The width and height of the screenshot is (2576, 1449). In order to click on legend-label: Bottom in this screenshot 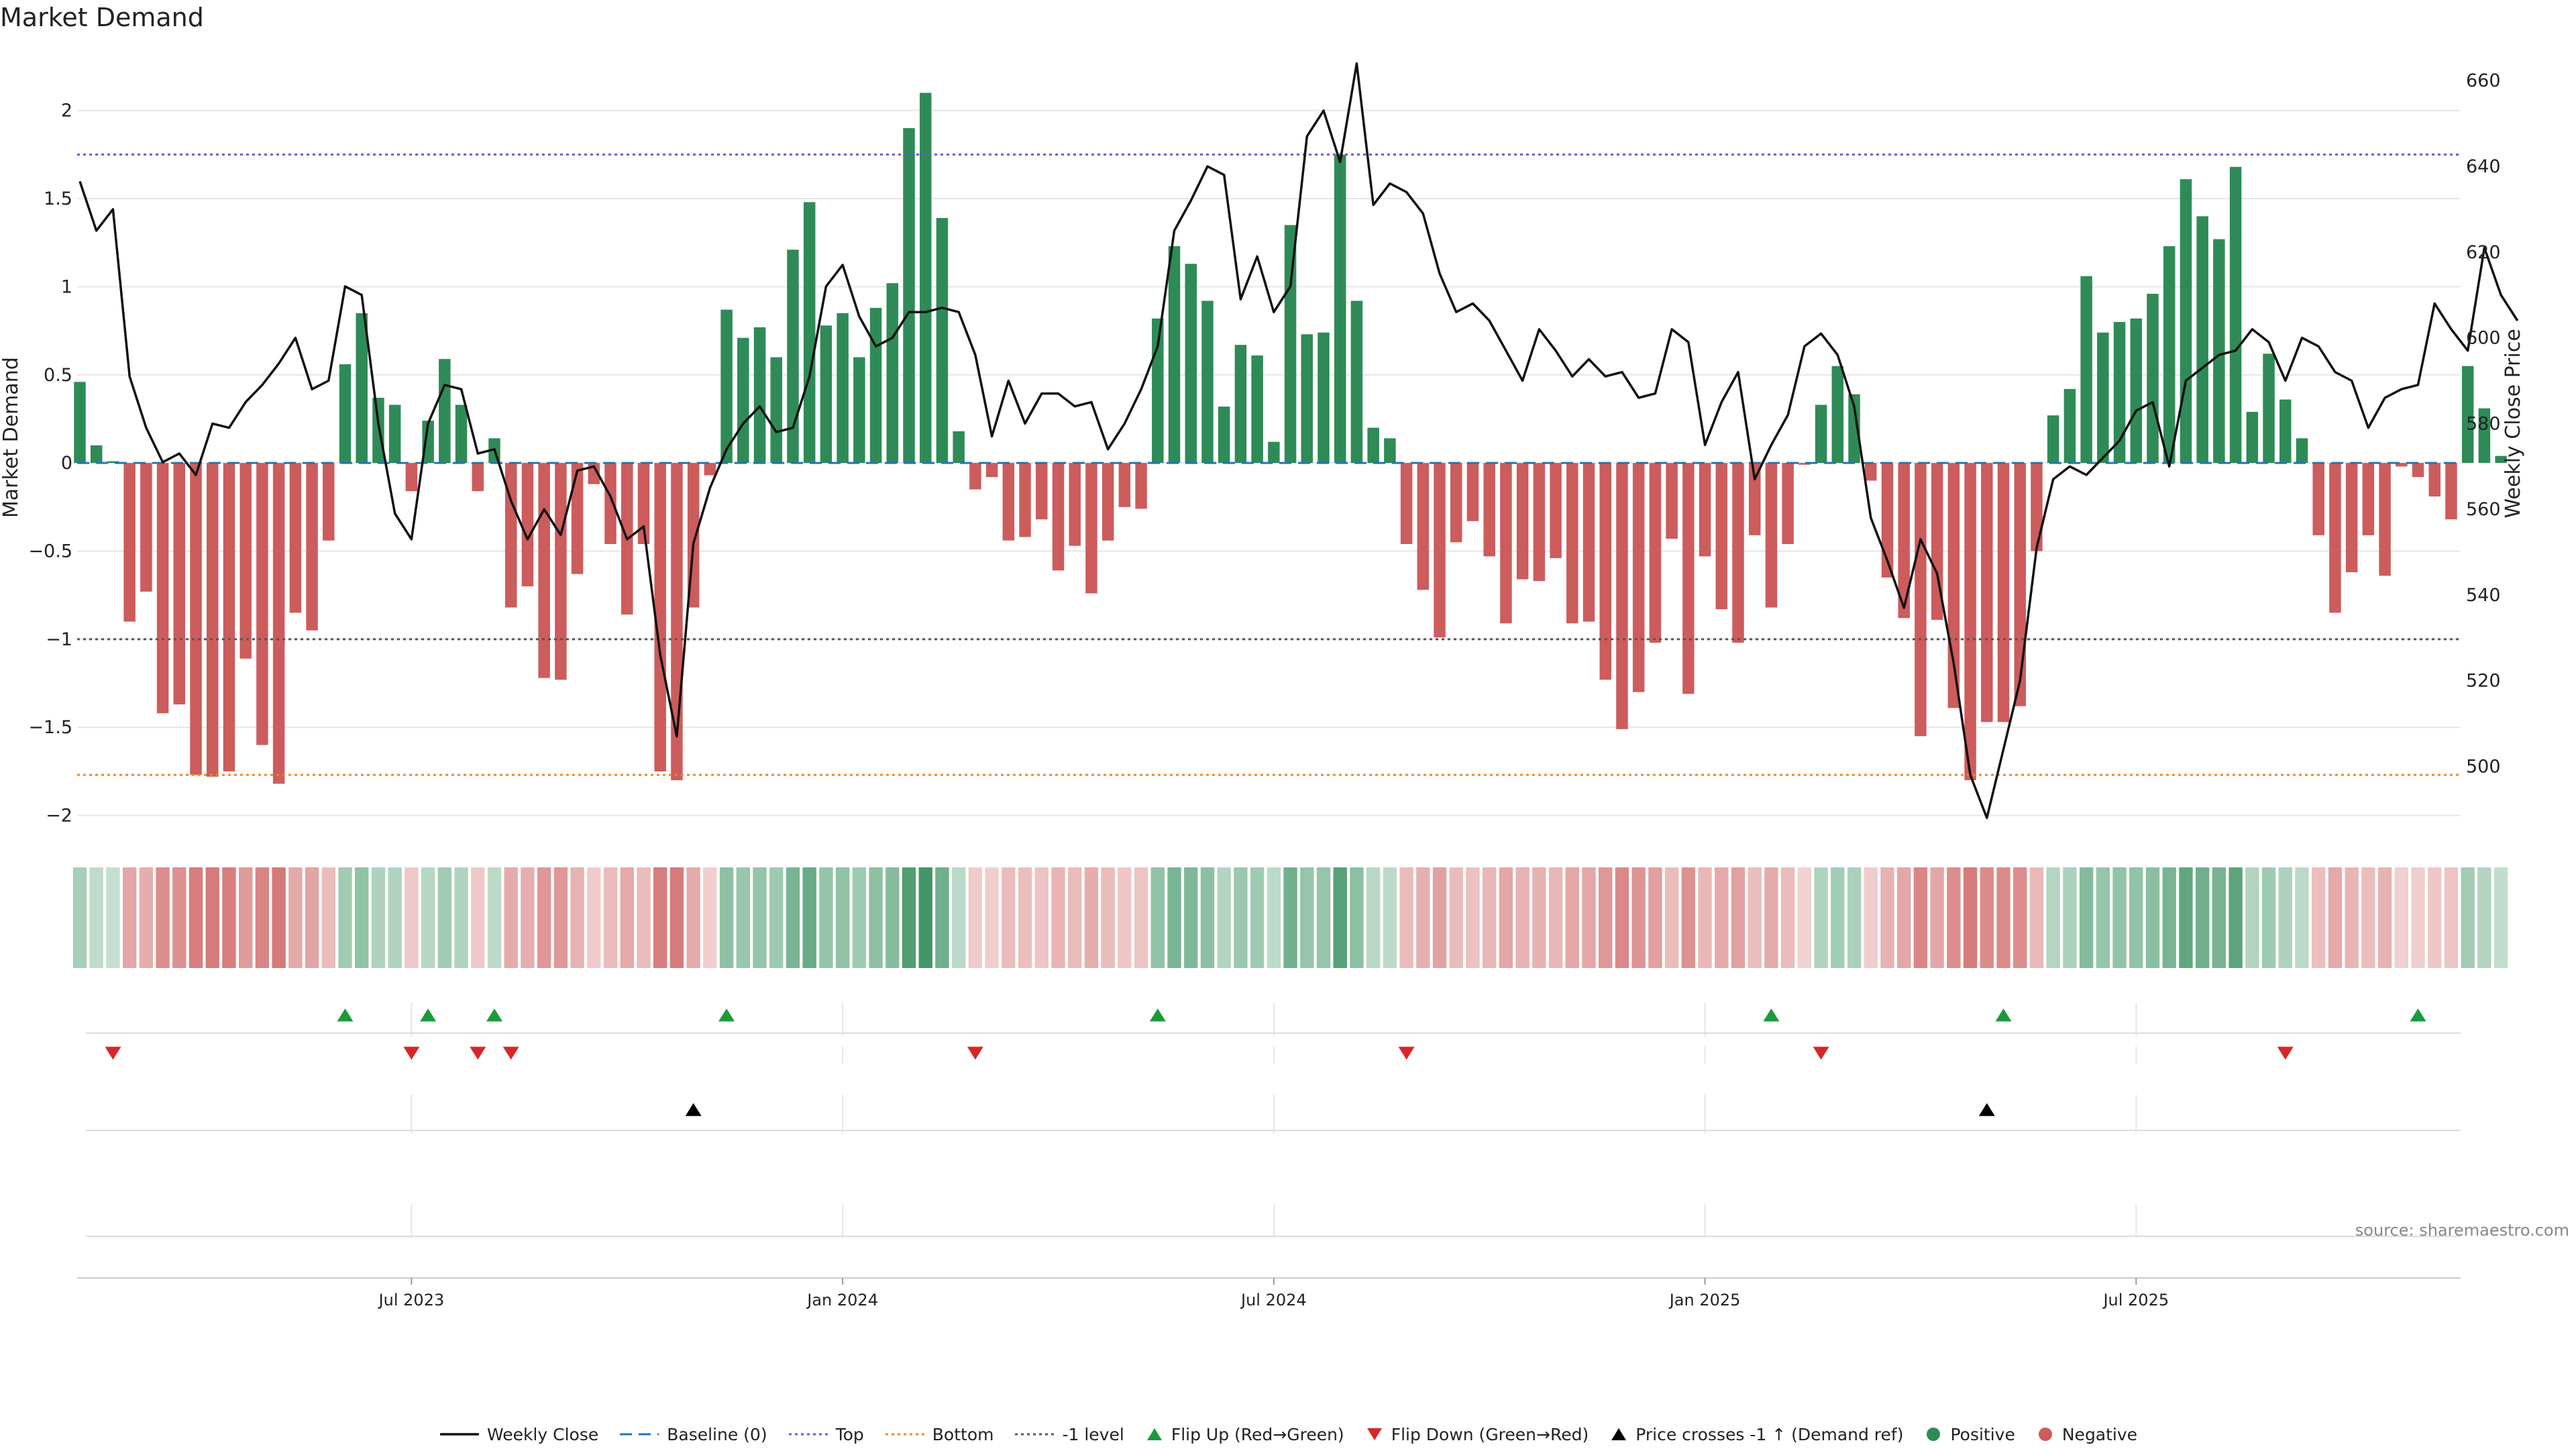, I will do `click(963, 1434)`.